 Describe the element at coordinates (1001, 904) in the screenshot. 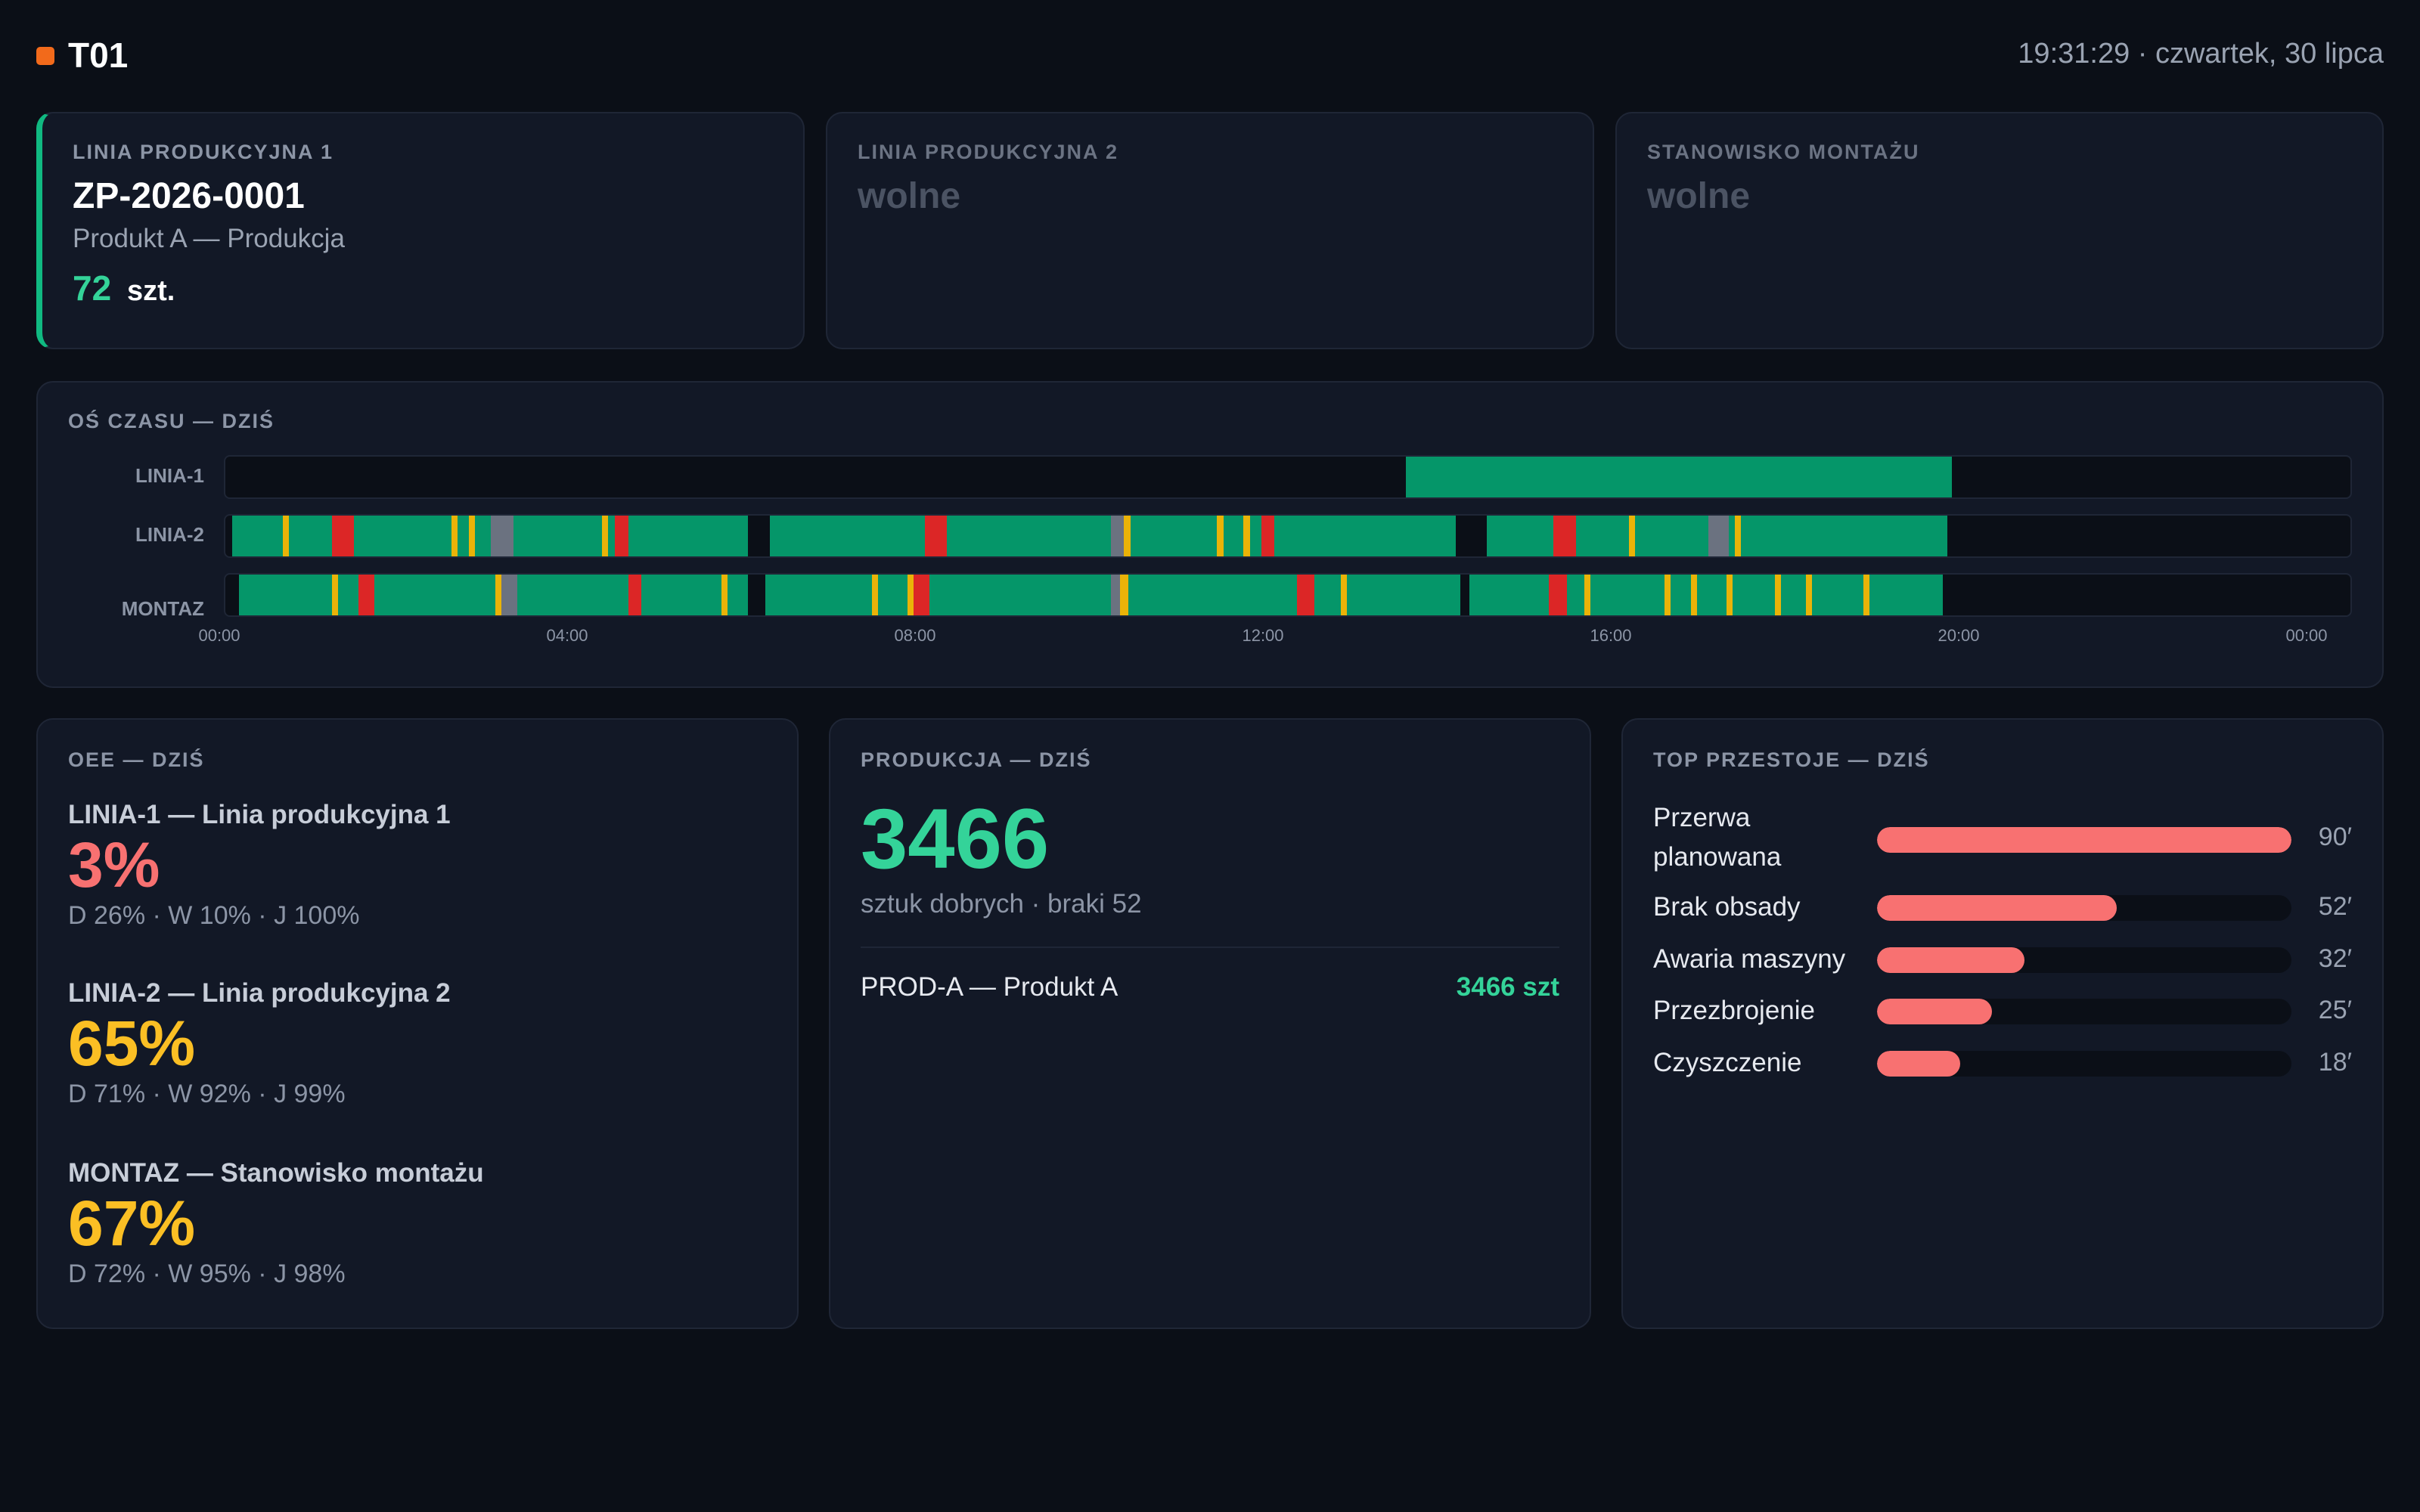

I see `production-subtitle: sztuk dobrych · braki 52` at that location.